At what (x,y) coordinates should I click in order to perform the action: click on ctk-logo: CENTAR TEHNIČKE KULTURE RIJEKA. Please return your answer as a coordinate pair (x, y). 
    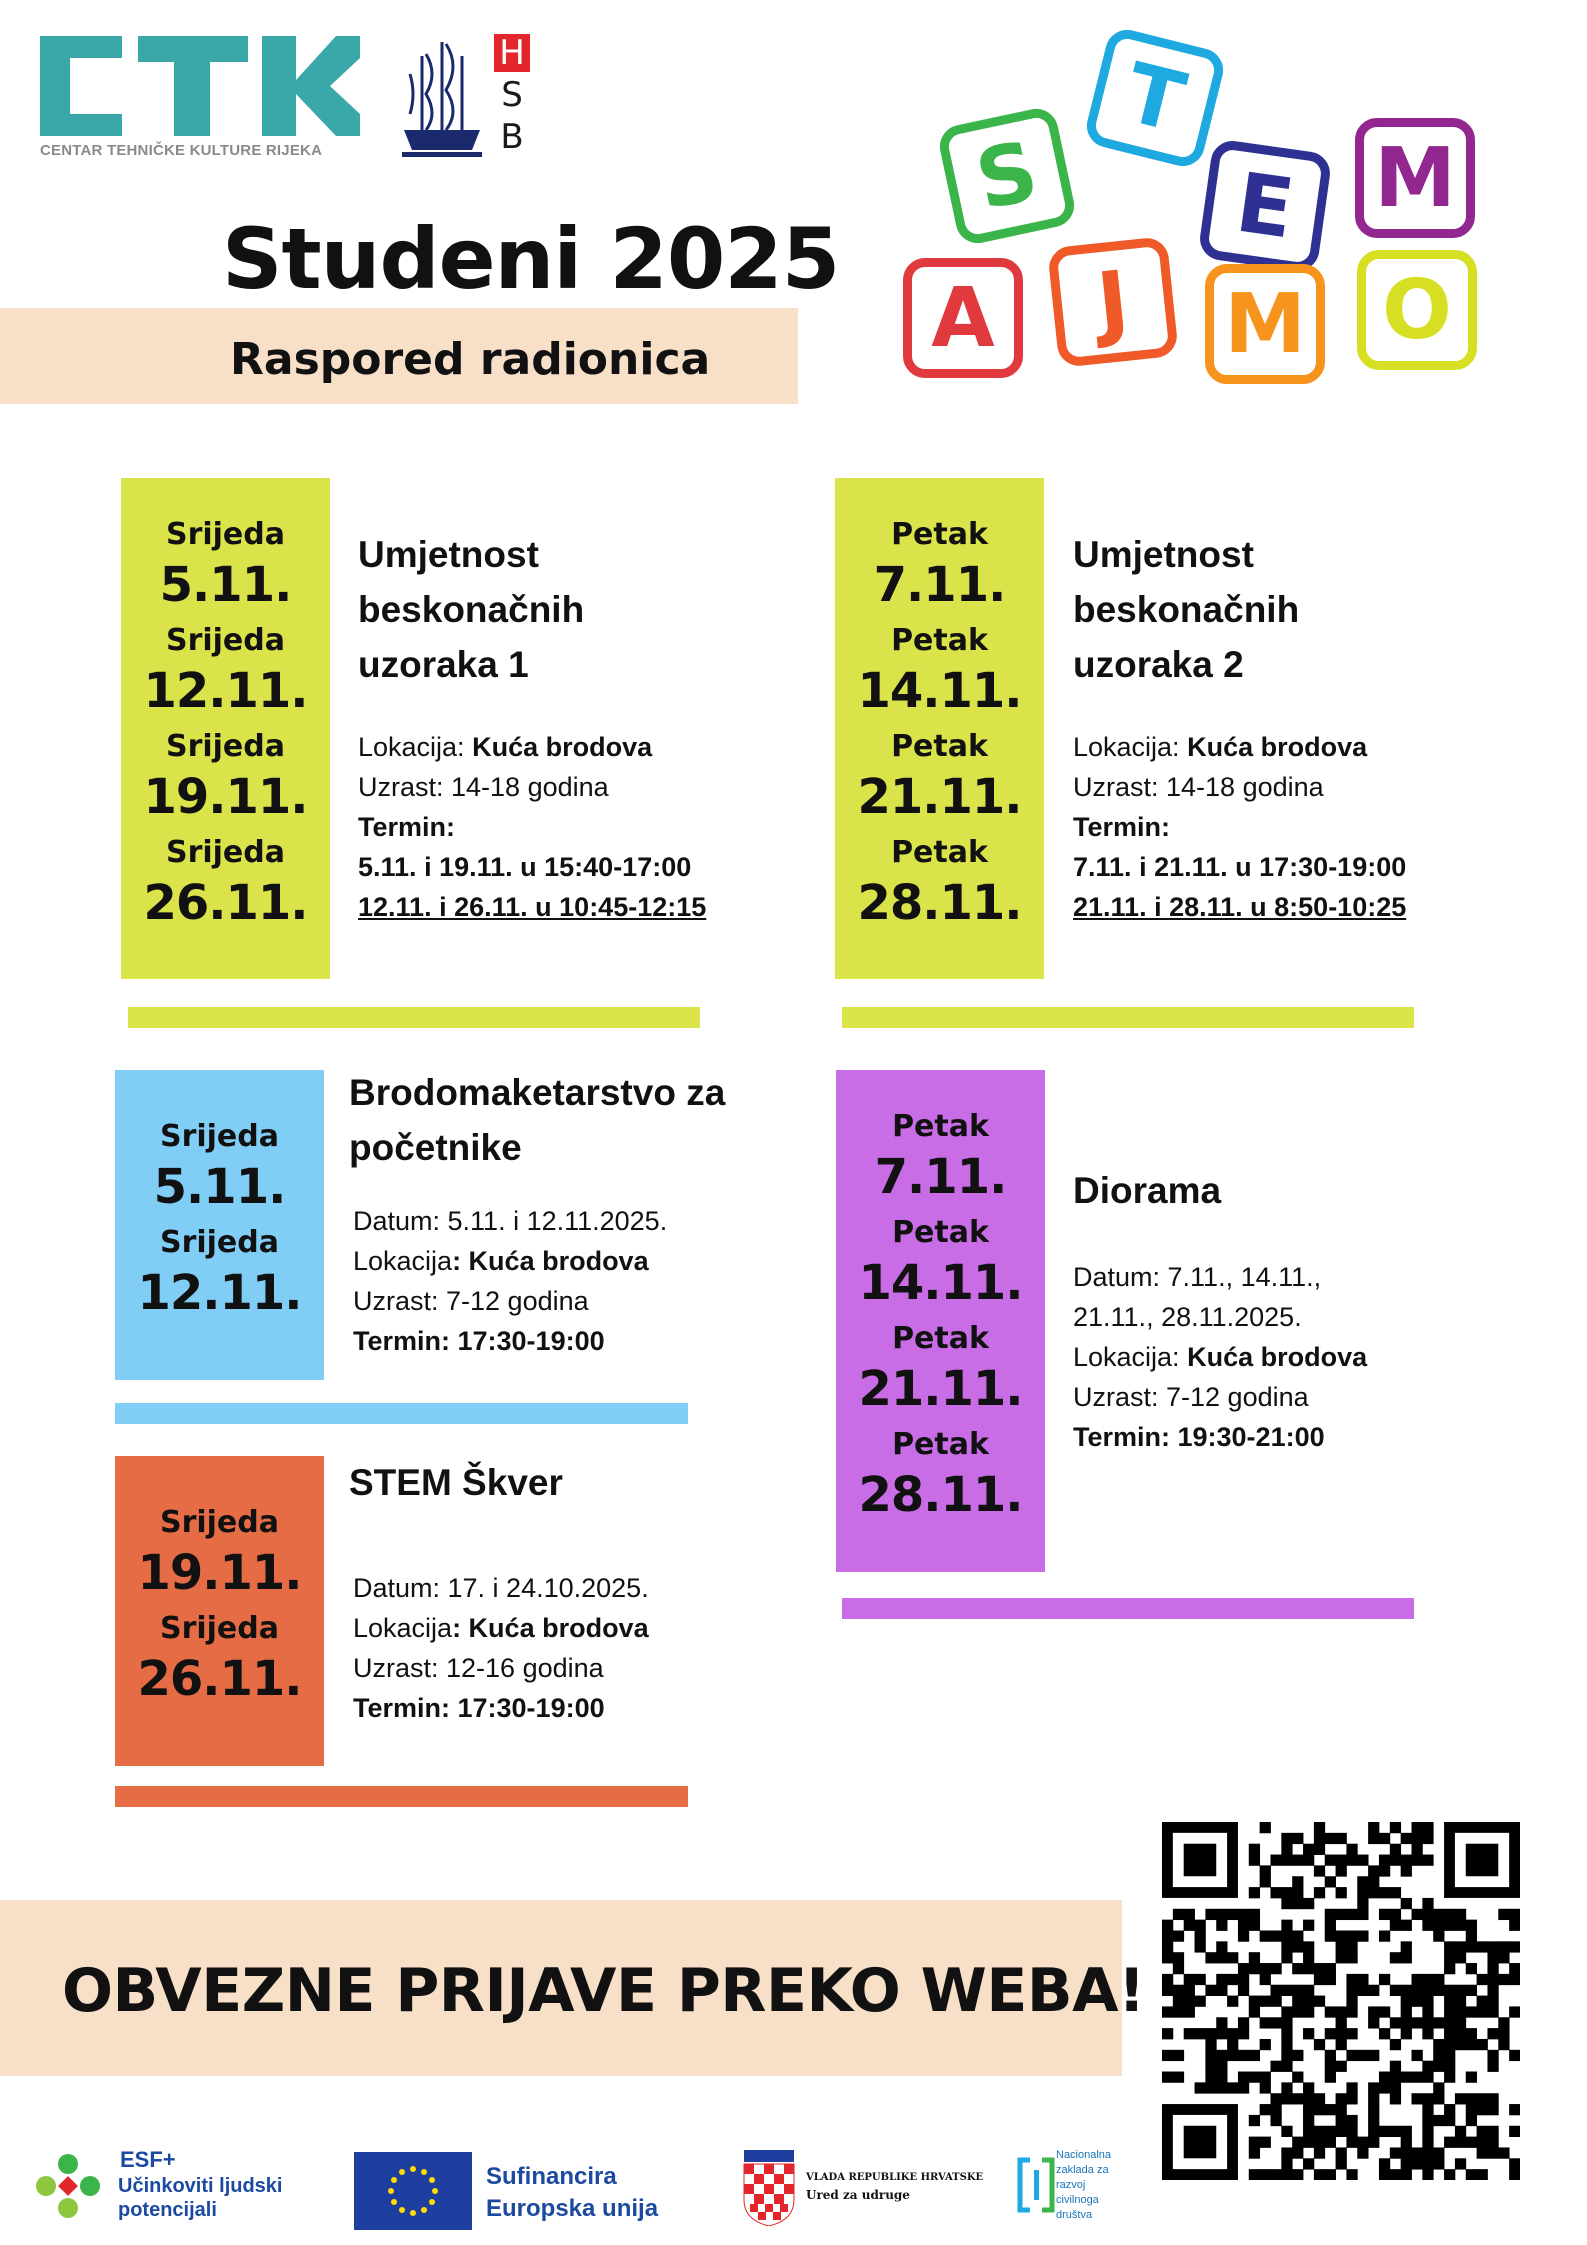
    Looking at the image, I should click on (200, 101).